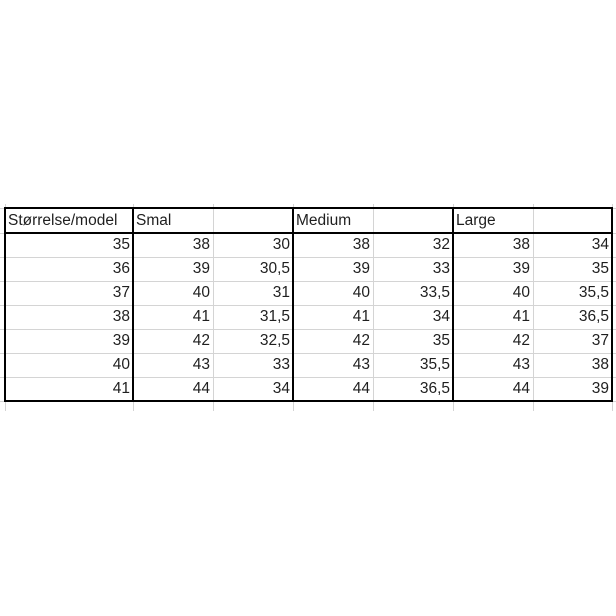 The width and height of the screenshot is (616, 616). I want to click on header-cell: Medium, so click(324, 220).